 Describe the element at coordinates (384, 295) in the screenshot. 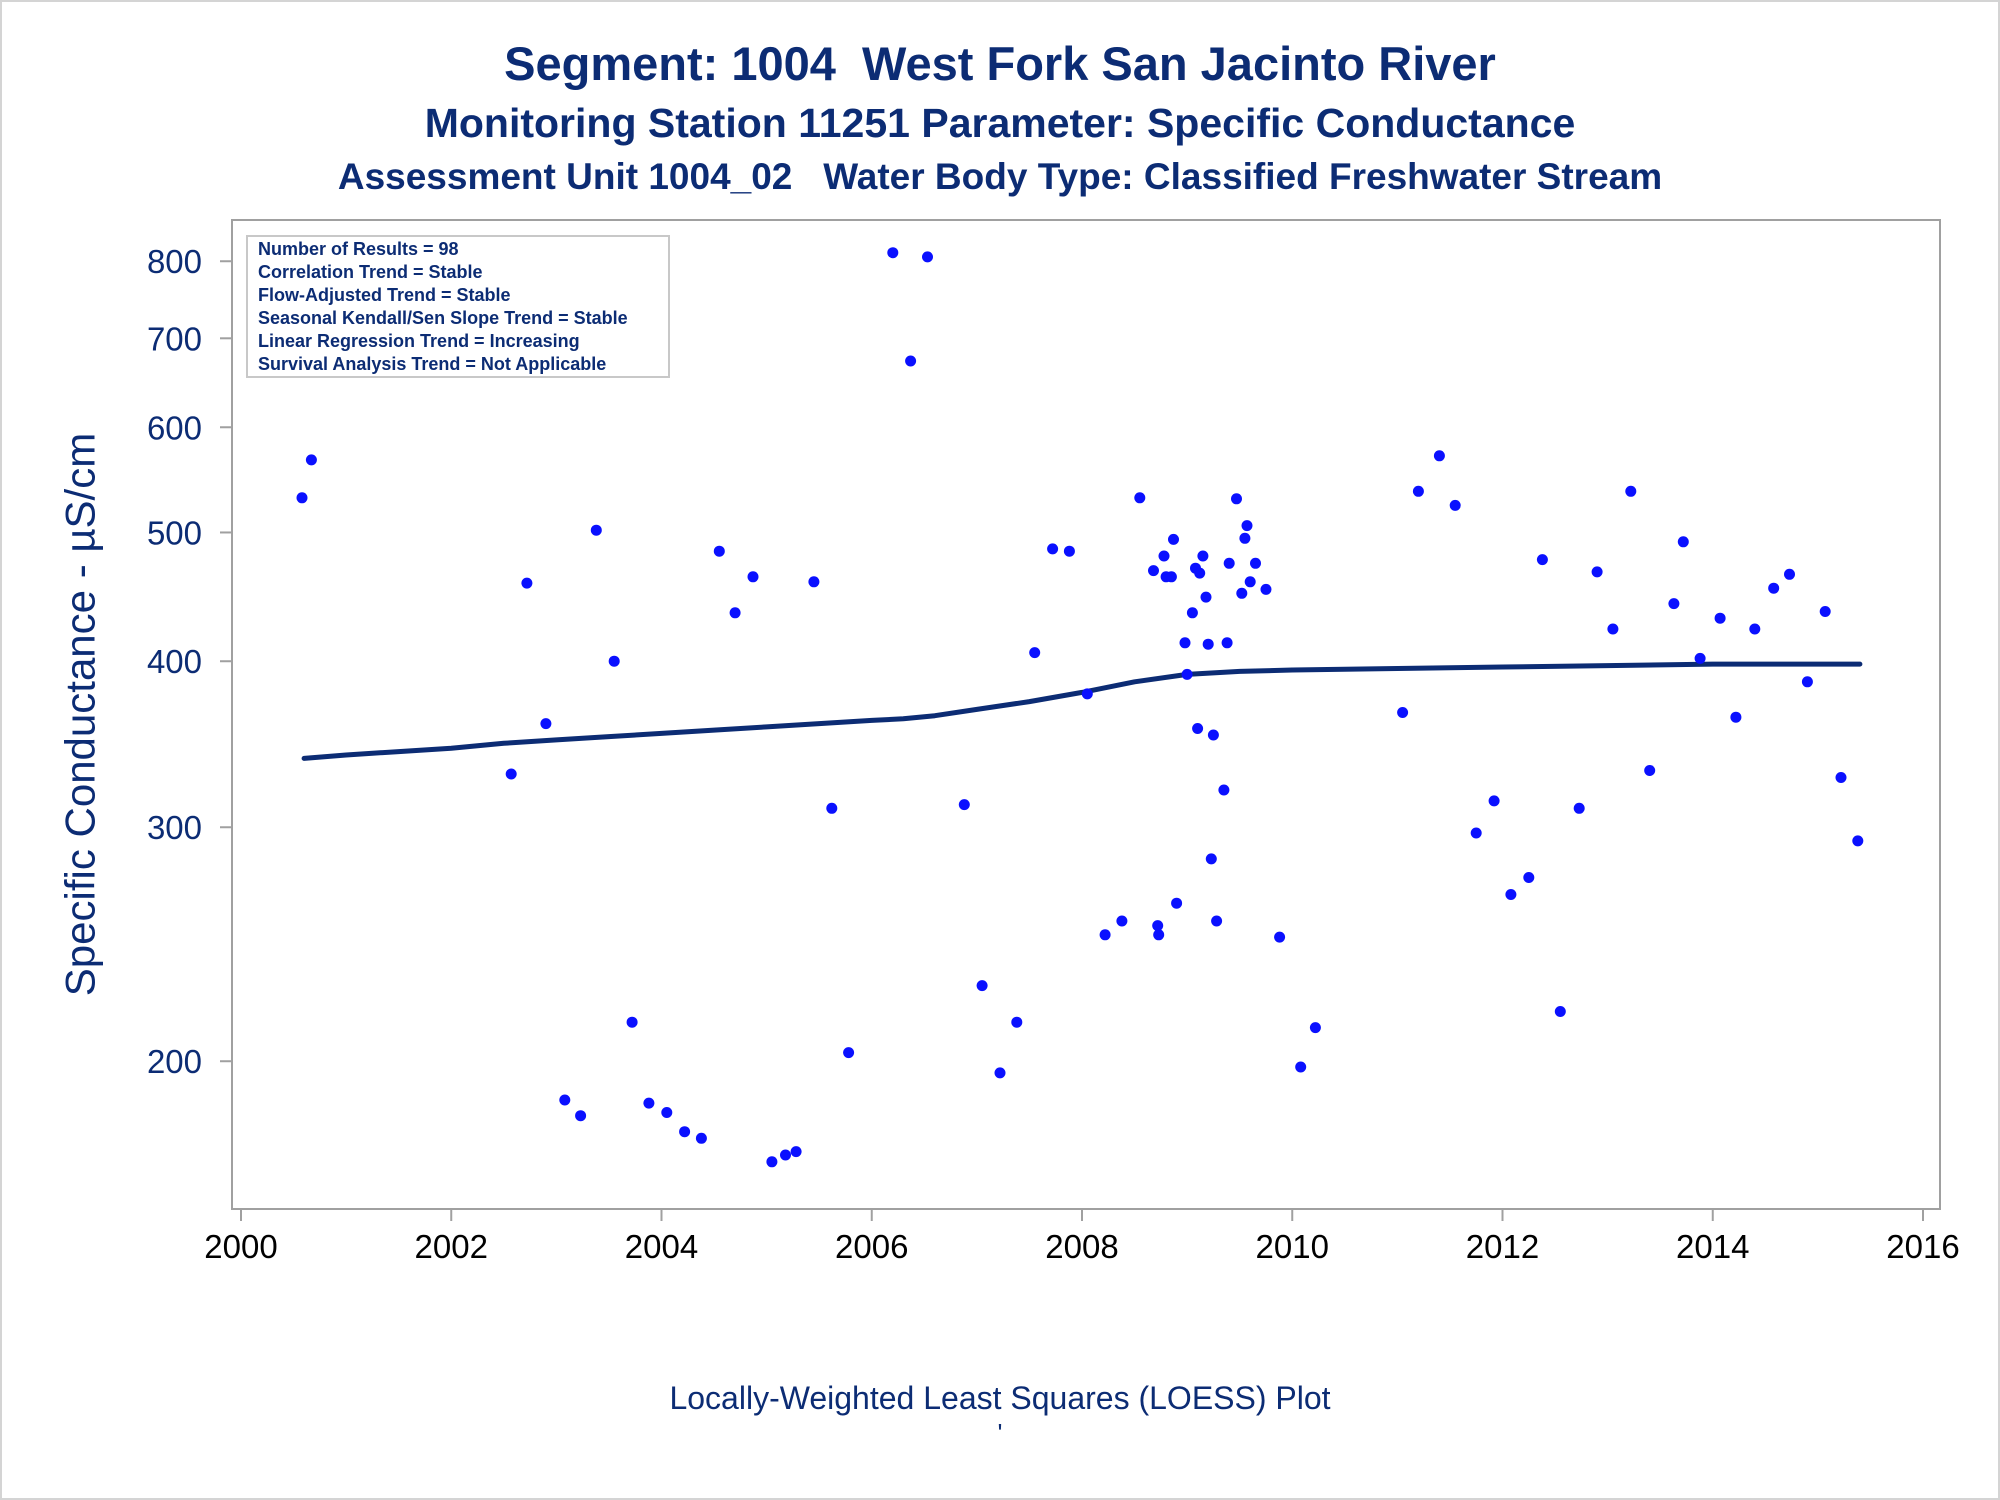

I see `stats-box-line: Flow-Adjusted Trend = Stable` at that location.